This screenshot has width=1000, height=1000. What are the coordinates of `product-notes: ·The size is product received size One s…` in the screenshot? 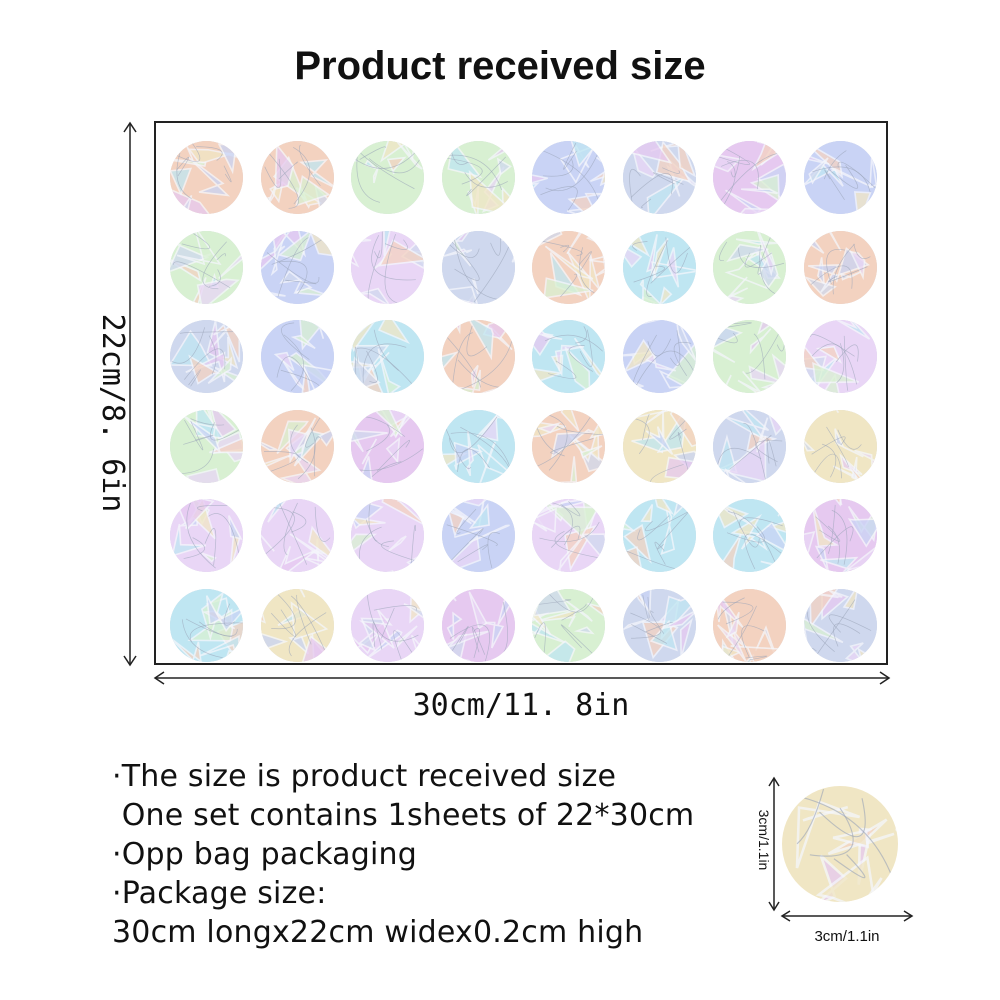 It's located at (403, 854).